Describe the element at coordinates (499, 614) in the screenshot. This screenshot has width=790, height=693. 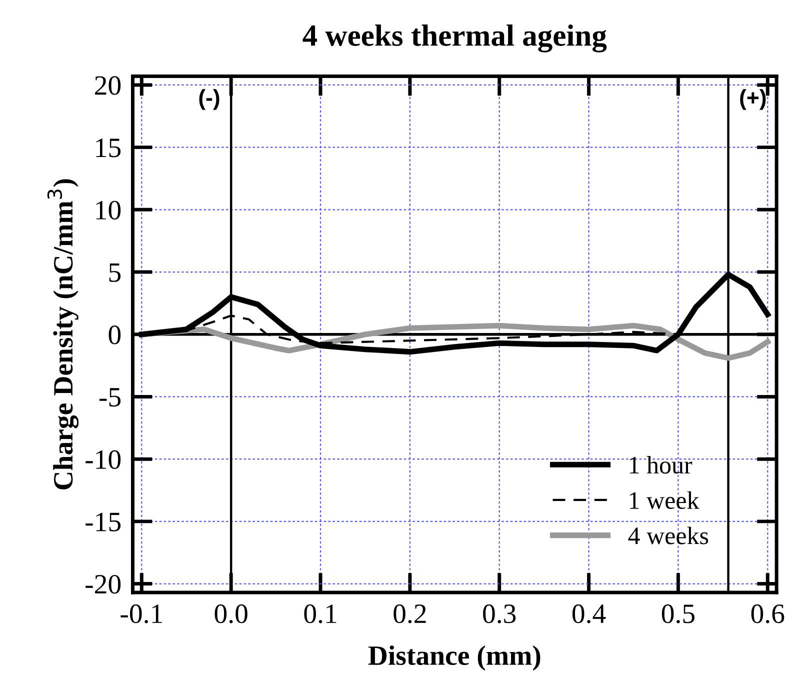
I see `x-tick-label: 0.3` at that location.